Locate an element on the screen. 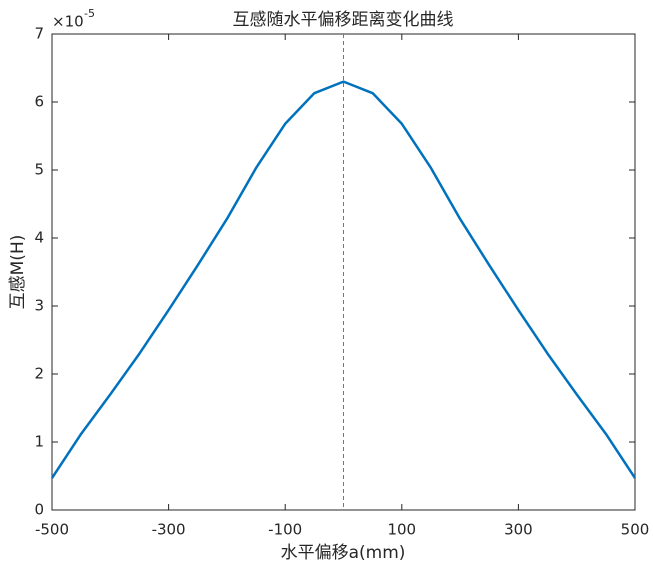  x-tick-label: 300 is located at coordinates (518, 530).